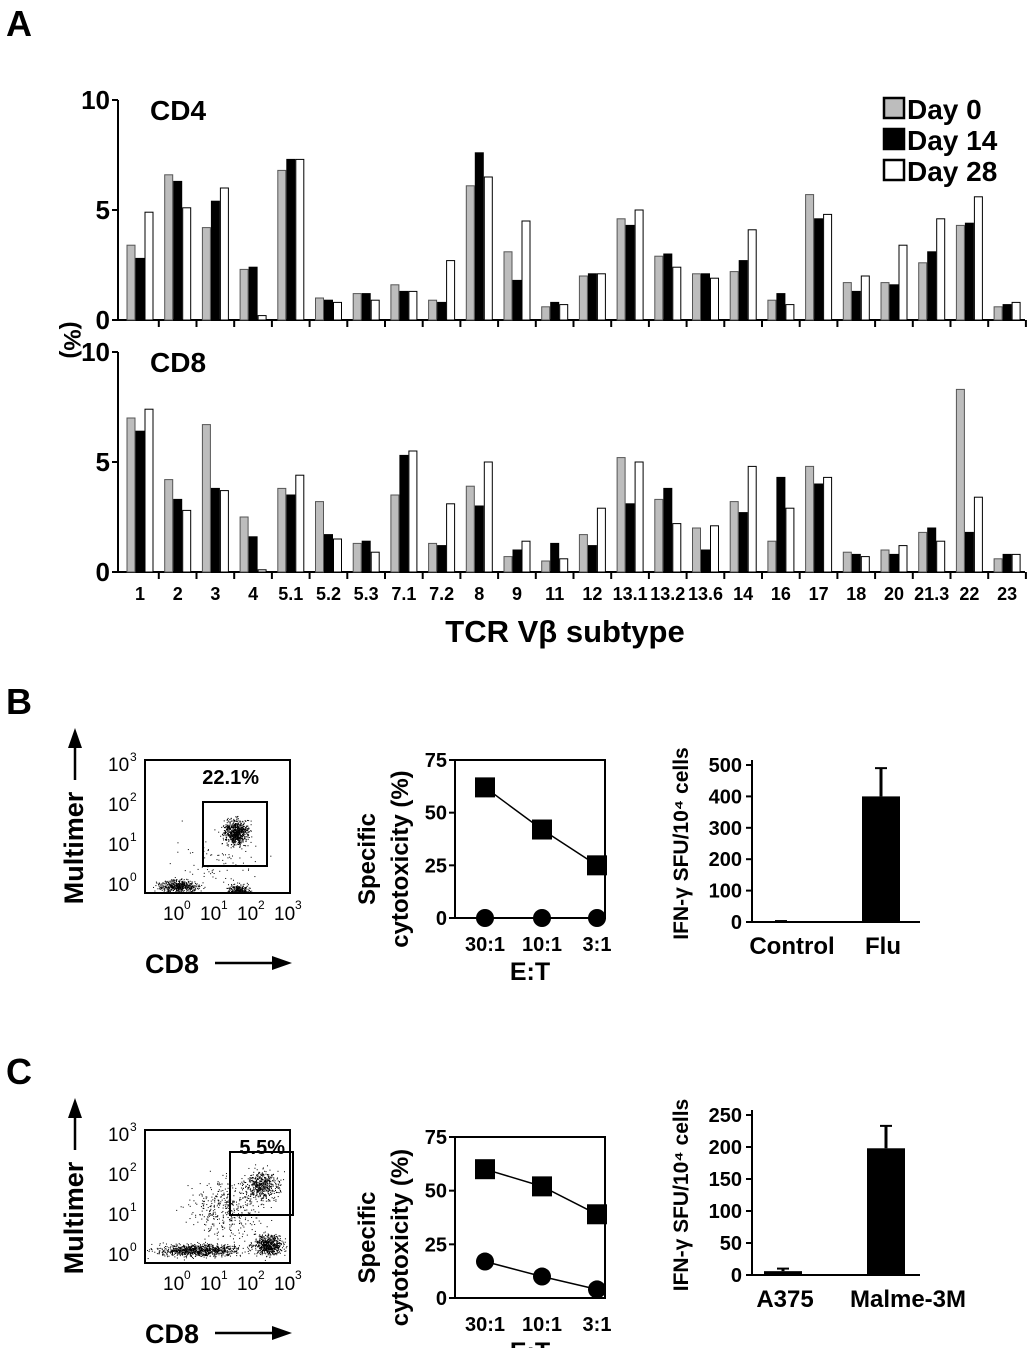  Describe the element at coordinates (725, 1212) in the screenshot. I see `y-tick-label: 100` at that location.